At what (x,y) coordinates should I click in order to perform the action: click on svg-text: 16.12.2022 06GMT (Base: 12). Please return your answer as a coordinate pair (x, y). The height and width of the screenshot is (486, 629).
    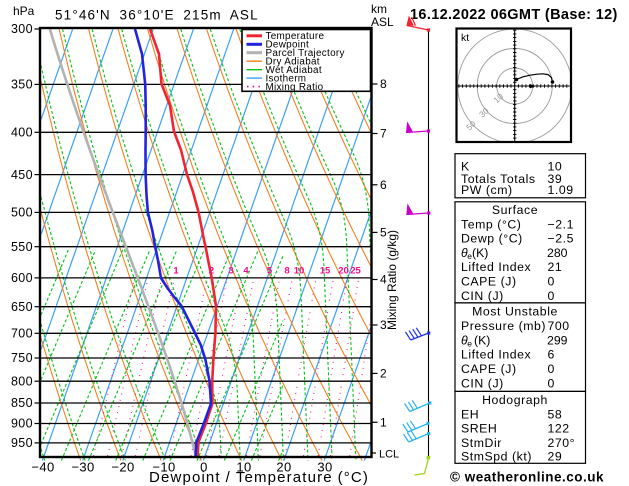
    Looking at the image, I should click on (514, 15).